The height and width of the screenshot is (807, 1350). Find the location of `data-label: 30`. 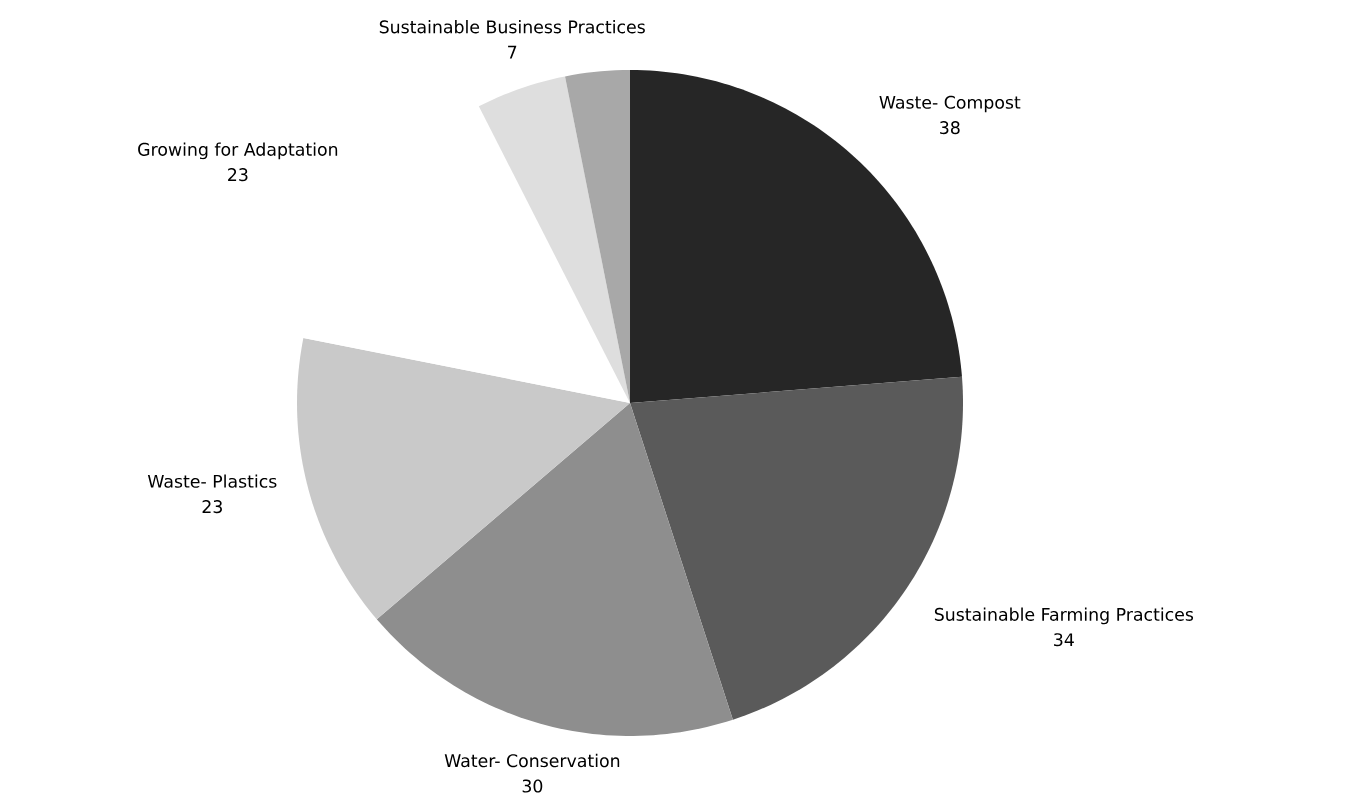

data-label: 30 is located at coordinates (532, 786).